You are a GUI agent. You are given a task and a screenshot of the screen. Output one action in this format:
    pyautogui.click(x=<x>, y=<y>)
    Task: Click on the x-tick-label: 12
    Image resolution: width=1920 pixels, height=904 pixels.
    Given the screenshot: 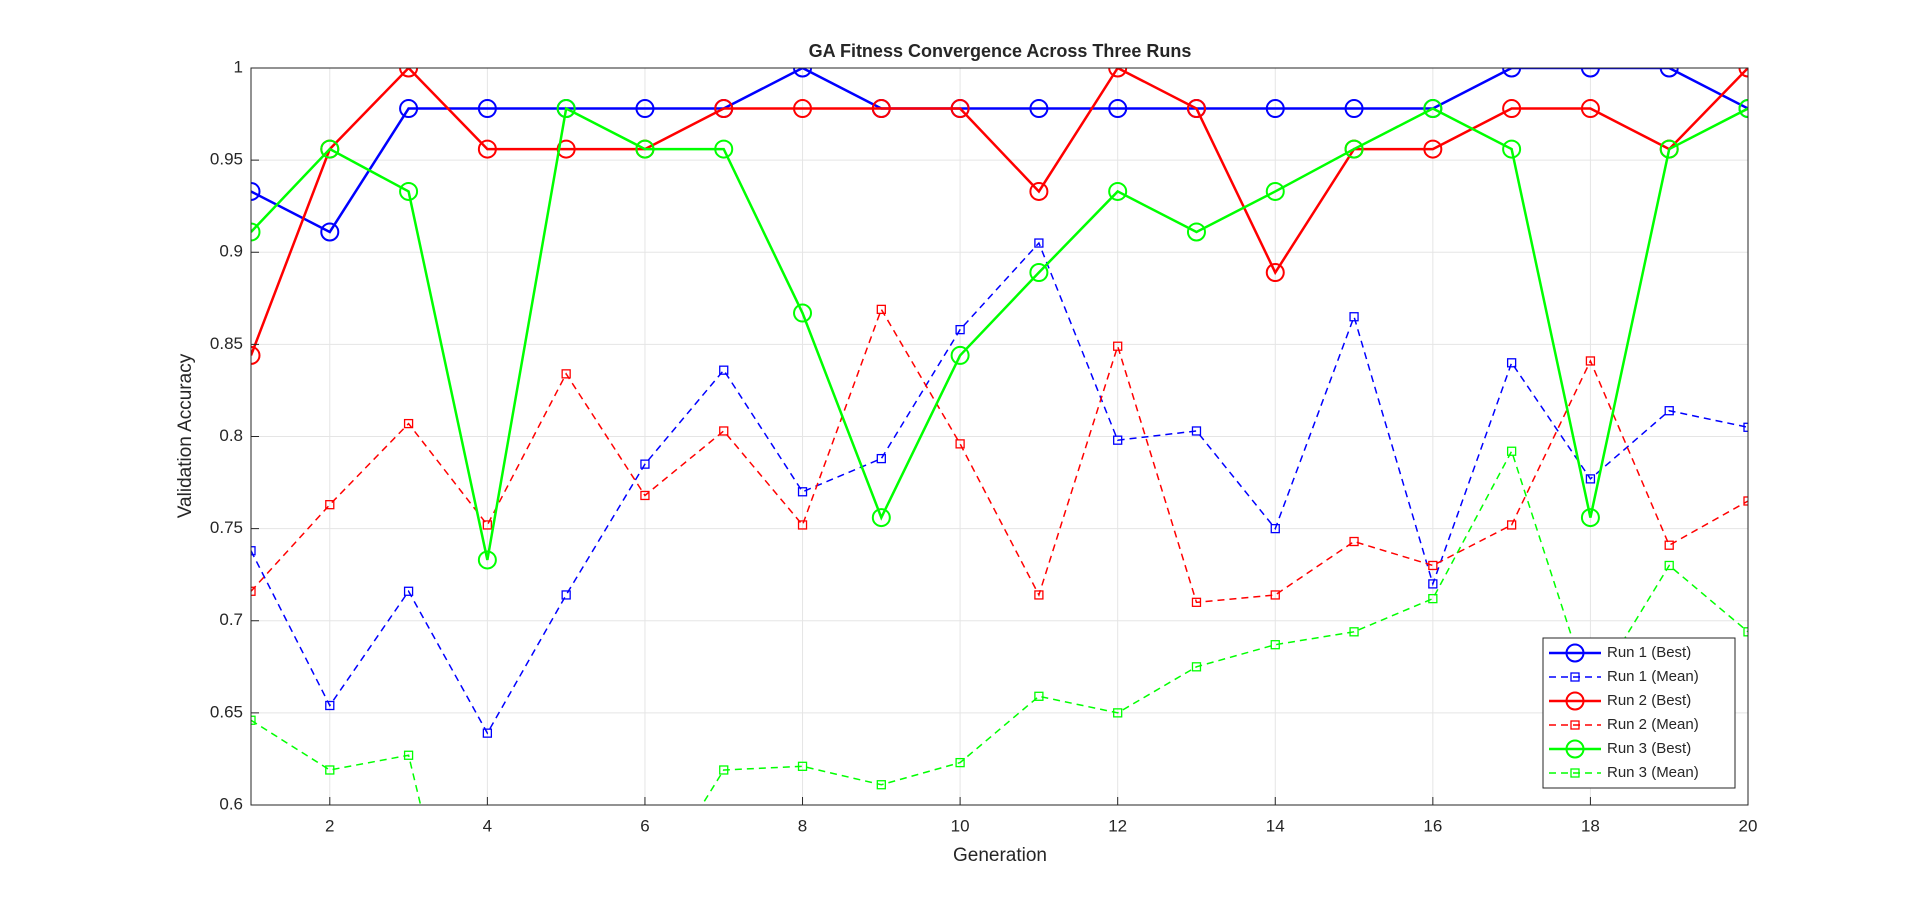 What is the action you would take?
    pyautogui.click(x=1117, y=825)
    